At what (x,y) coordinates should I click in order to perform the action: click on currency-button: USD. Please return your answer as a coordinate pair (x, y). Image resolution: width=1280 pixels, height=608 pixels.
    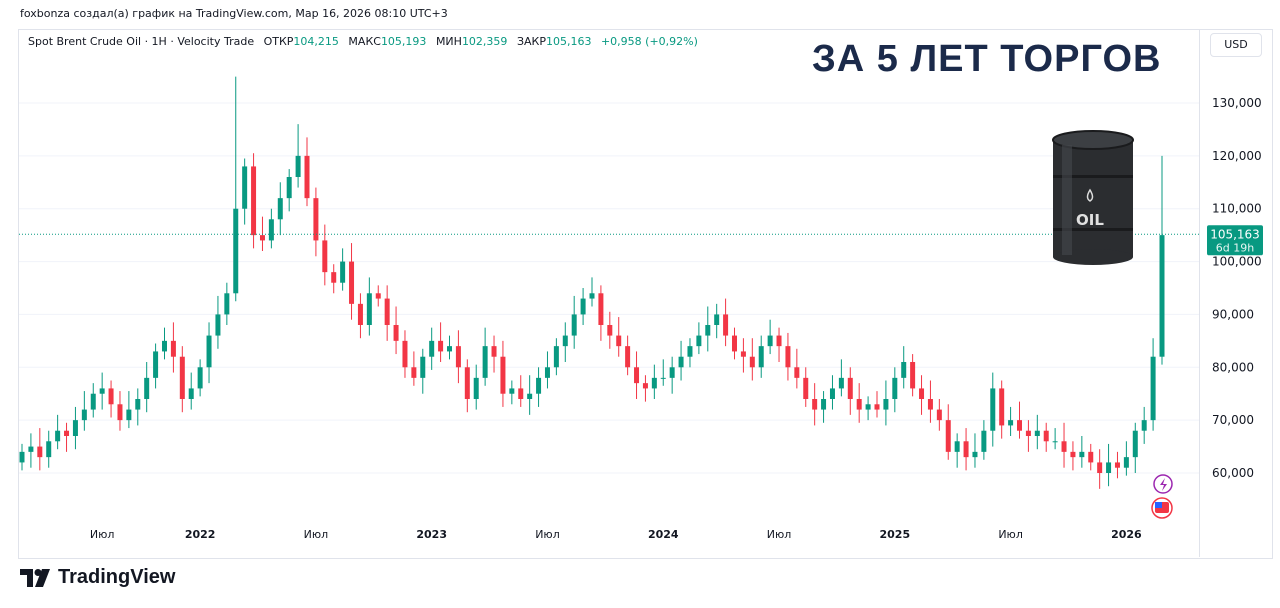
    Looking at the image, I should click on (1236, 45).